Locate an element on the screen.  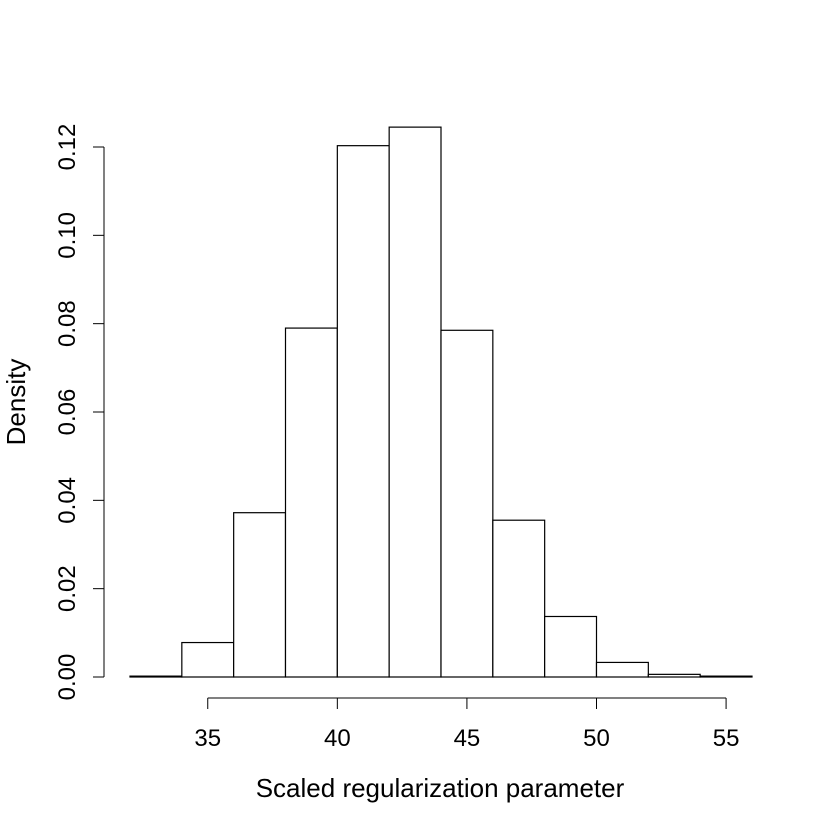
x-axis-title: Scaled regularization parameter is located at coordinates (440, 788).